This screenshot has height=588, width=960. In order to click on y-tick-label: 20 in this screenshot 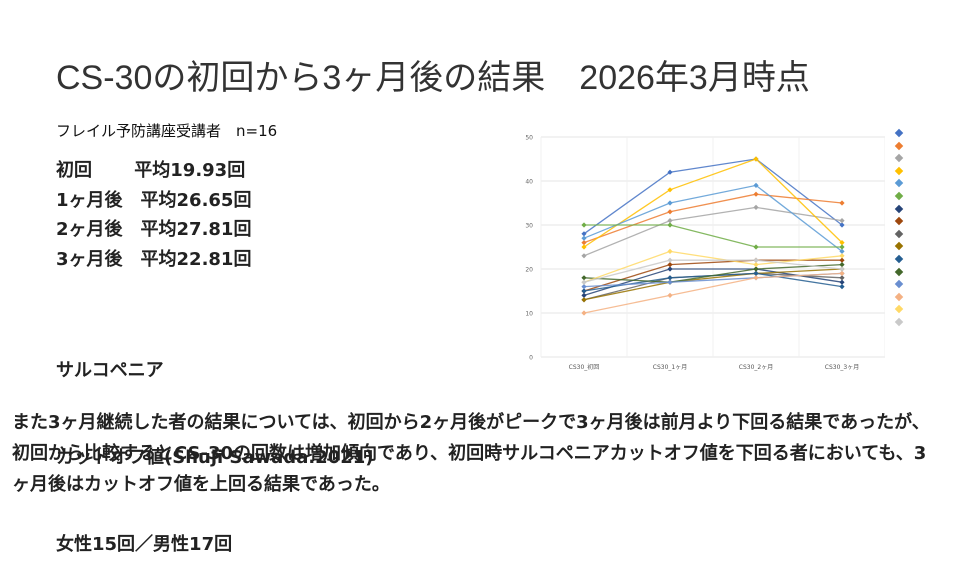, I will do `click(529, 270)`.